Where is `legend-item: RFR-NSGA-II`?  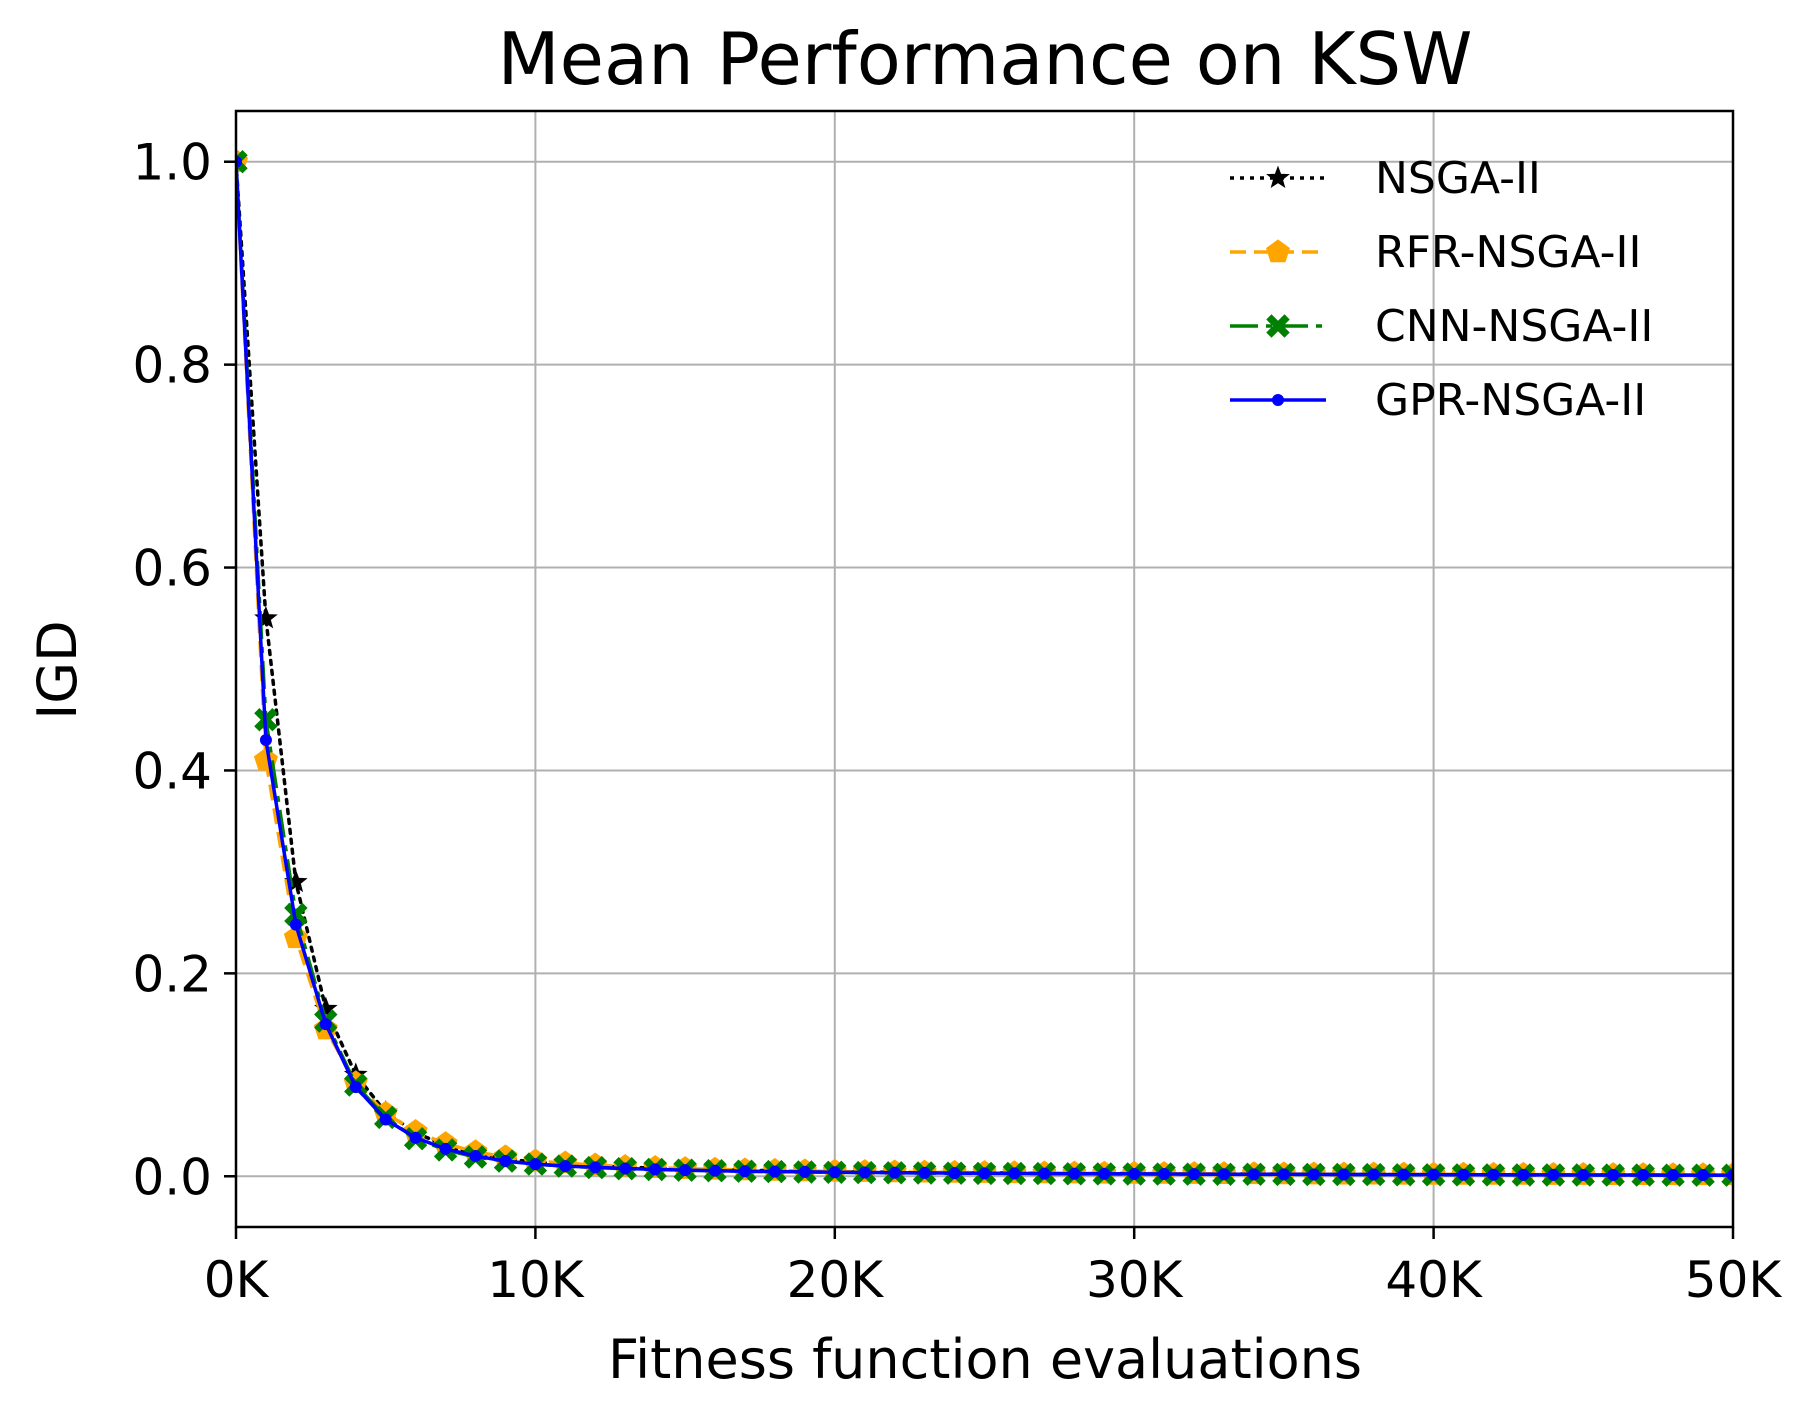
legend-item: RFR-NSGA-II is located at coordinates (1435, 252).